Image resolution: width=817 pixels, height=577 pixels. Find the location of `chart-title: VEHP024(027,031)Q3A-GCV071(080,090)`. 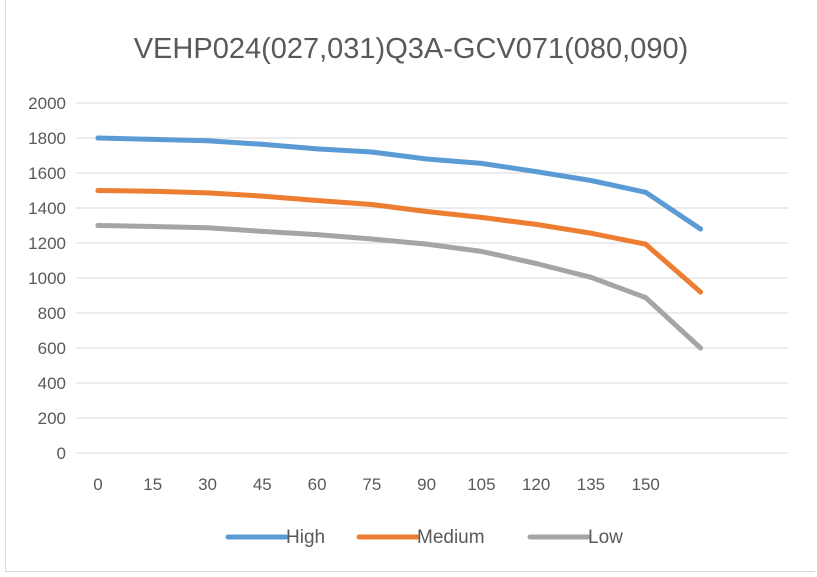

chart-title: VEHP024(027,031)Q3A-GCV071(080,090) is located at coordinates (411, 49).